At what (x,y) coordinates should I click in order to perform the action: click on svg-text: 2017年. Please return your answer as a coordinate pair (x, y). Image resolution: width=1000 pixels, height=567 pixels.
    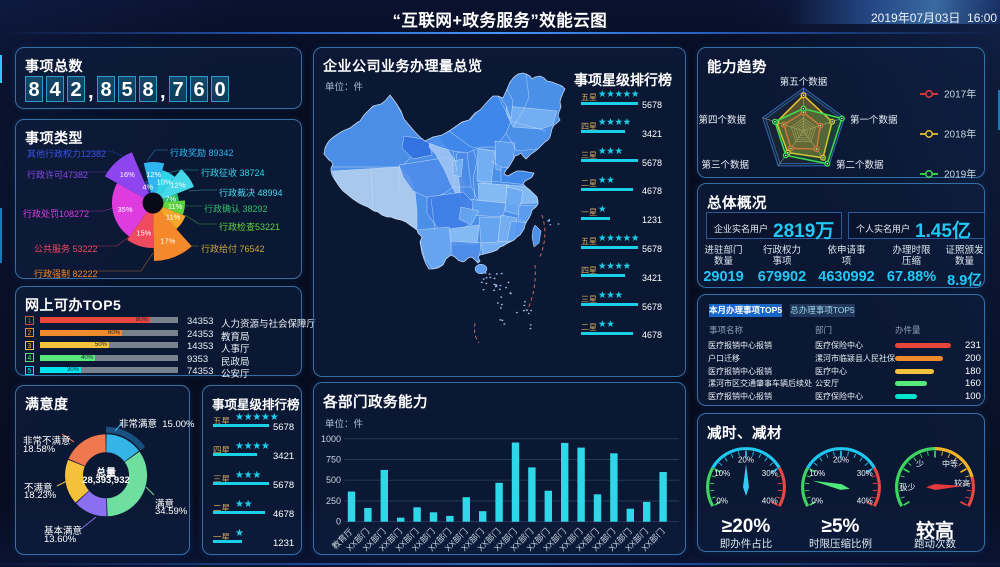
    Looking at the image, I should click on (960, 94).